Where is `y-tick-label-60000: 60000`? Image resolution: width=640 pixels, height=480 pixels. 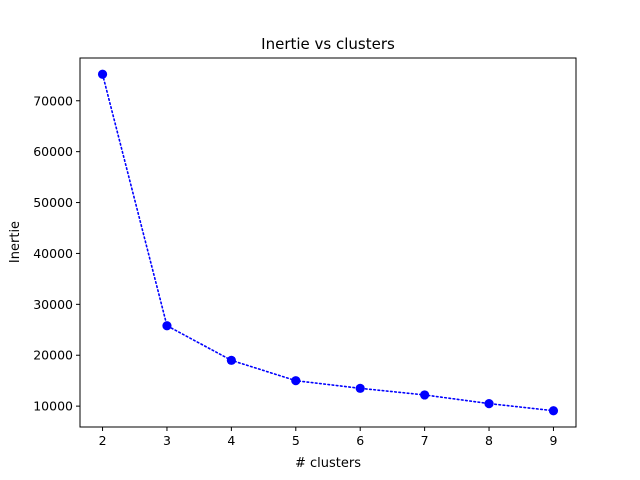 y-tick-label-60000: 60000 is located at coordinates (53, 151).